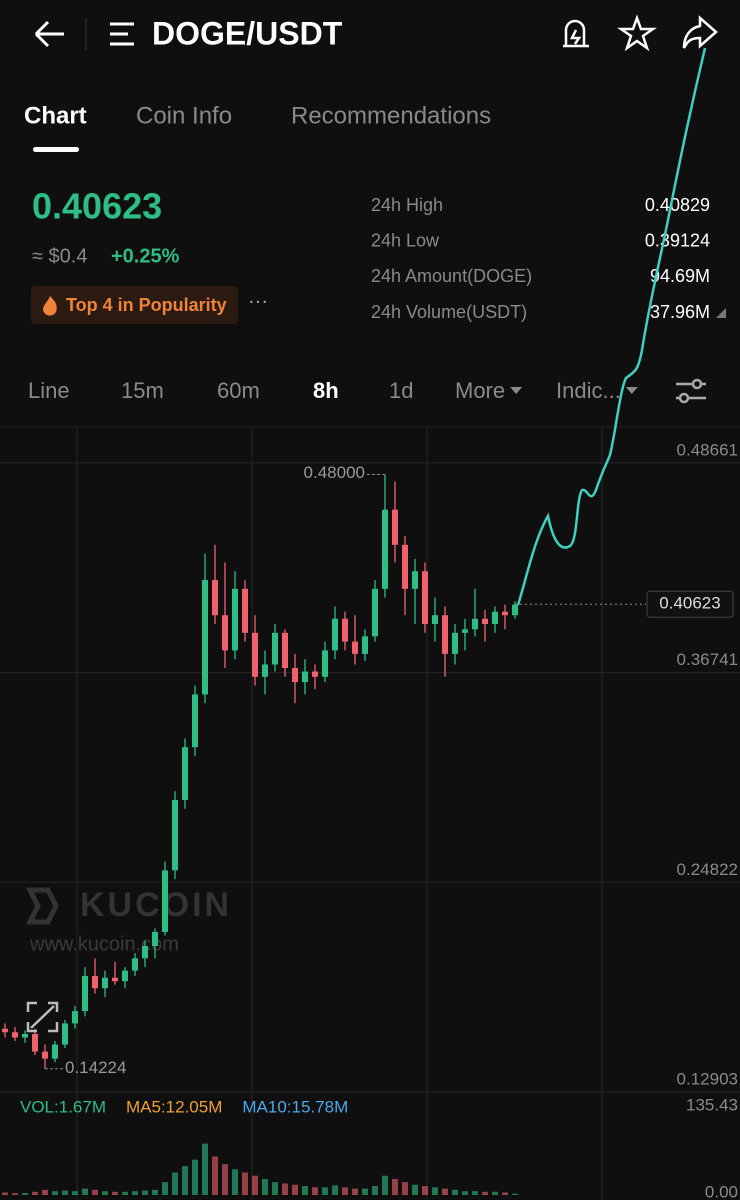  What do you see at coordinates (122, 34) in the screenshot?
I see `menu-icon` at bounding box center [122, 34].